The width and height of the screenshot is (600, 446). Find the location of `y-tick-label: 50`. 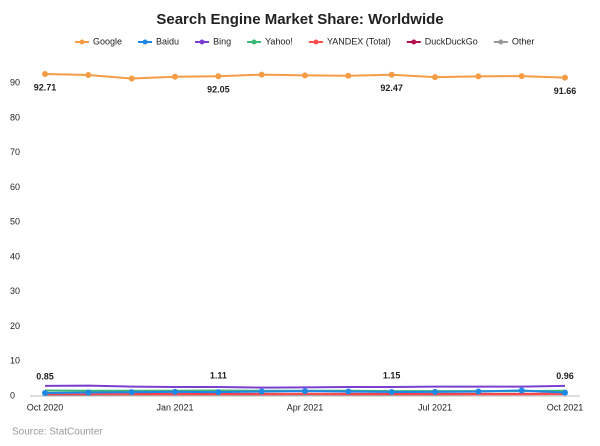

y-tick-label: 50 is located at coordinates (15, 222).